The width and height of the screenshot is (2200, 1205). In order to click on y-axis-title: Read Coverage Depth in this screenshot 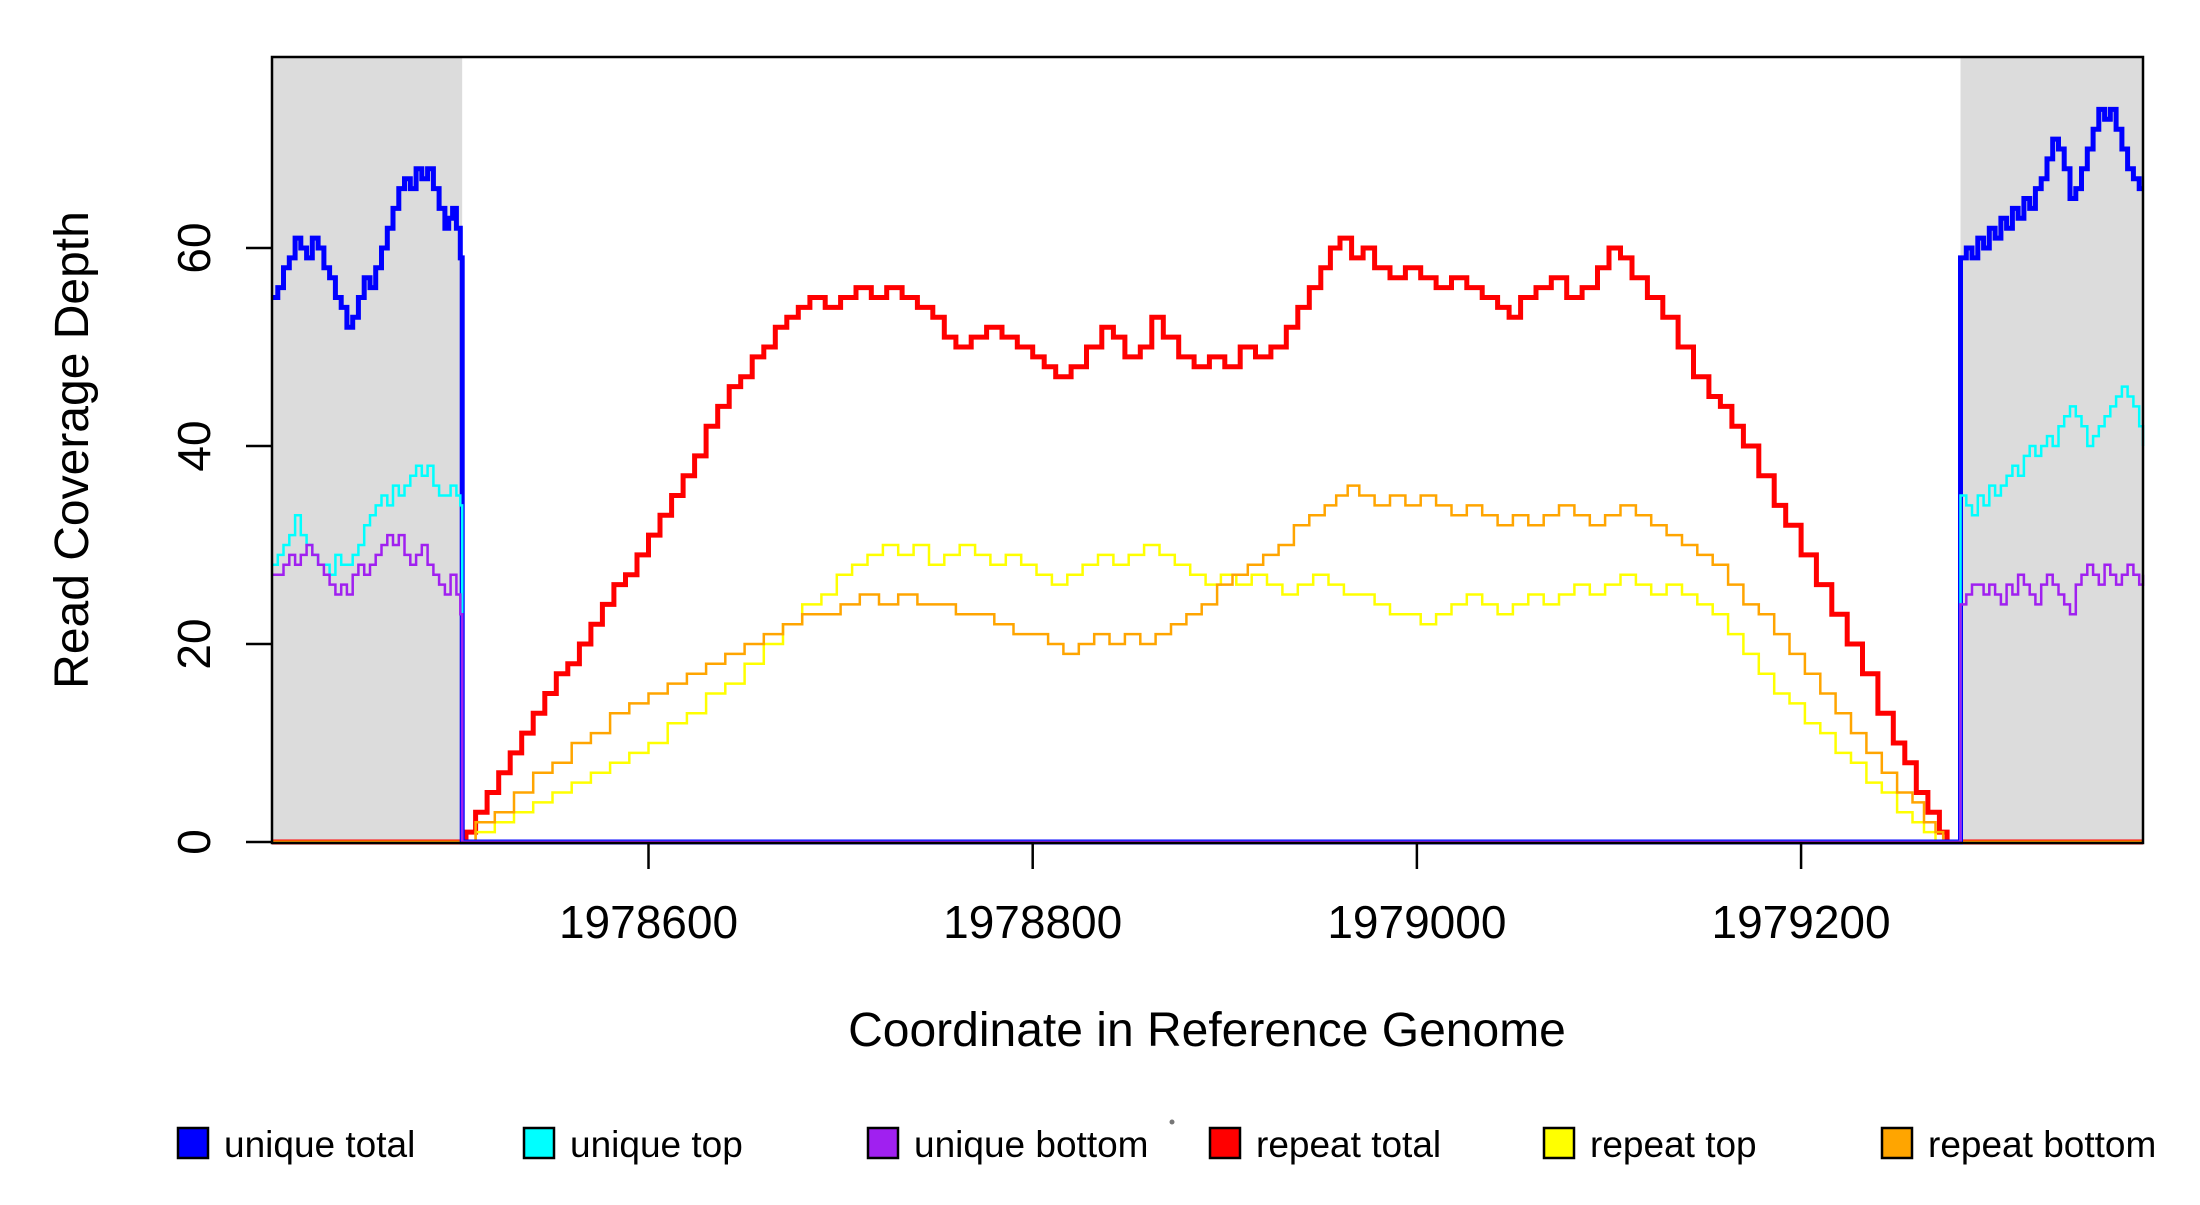, I will do `click(72, 450)`.